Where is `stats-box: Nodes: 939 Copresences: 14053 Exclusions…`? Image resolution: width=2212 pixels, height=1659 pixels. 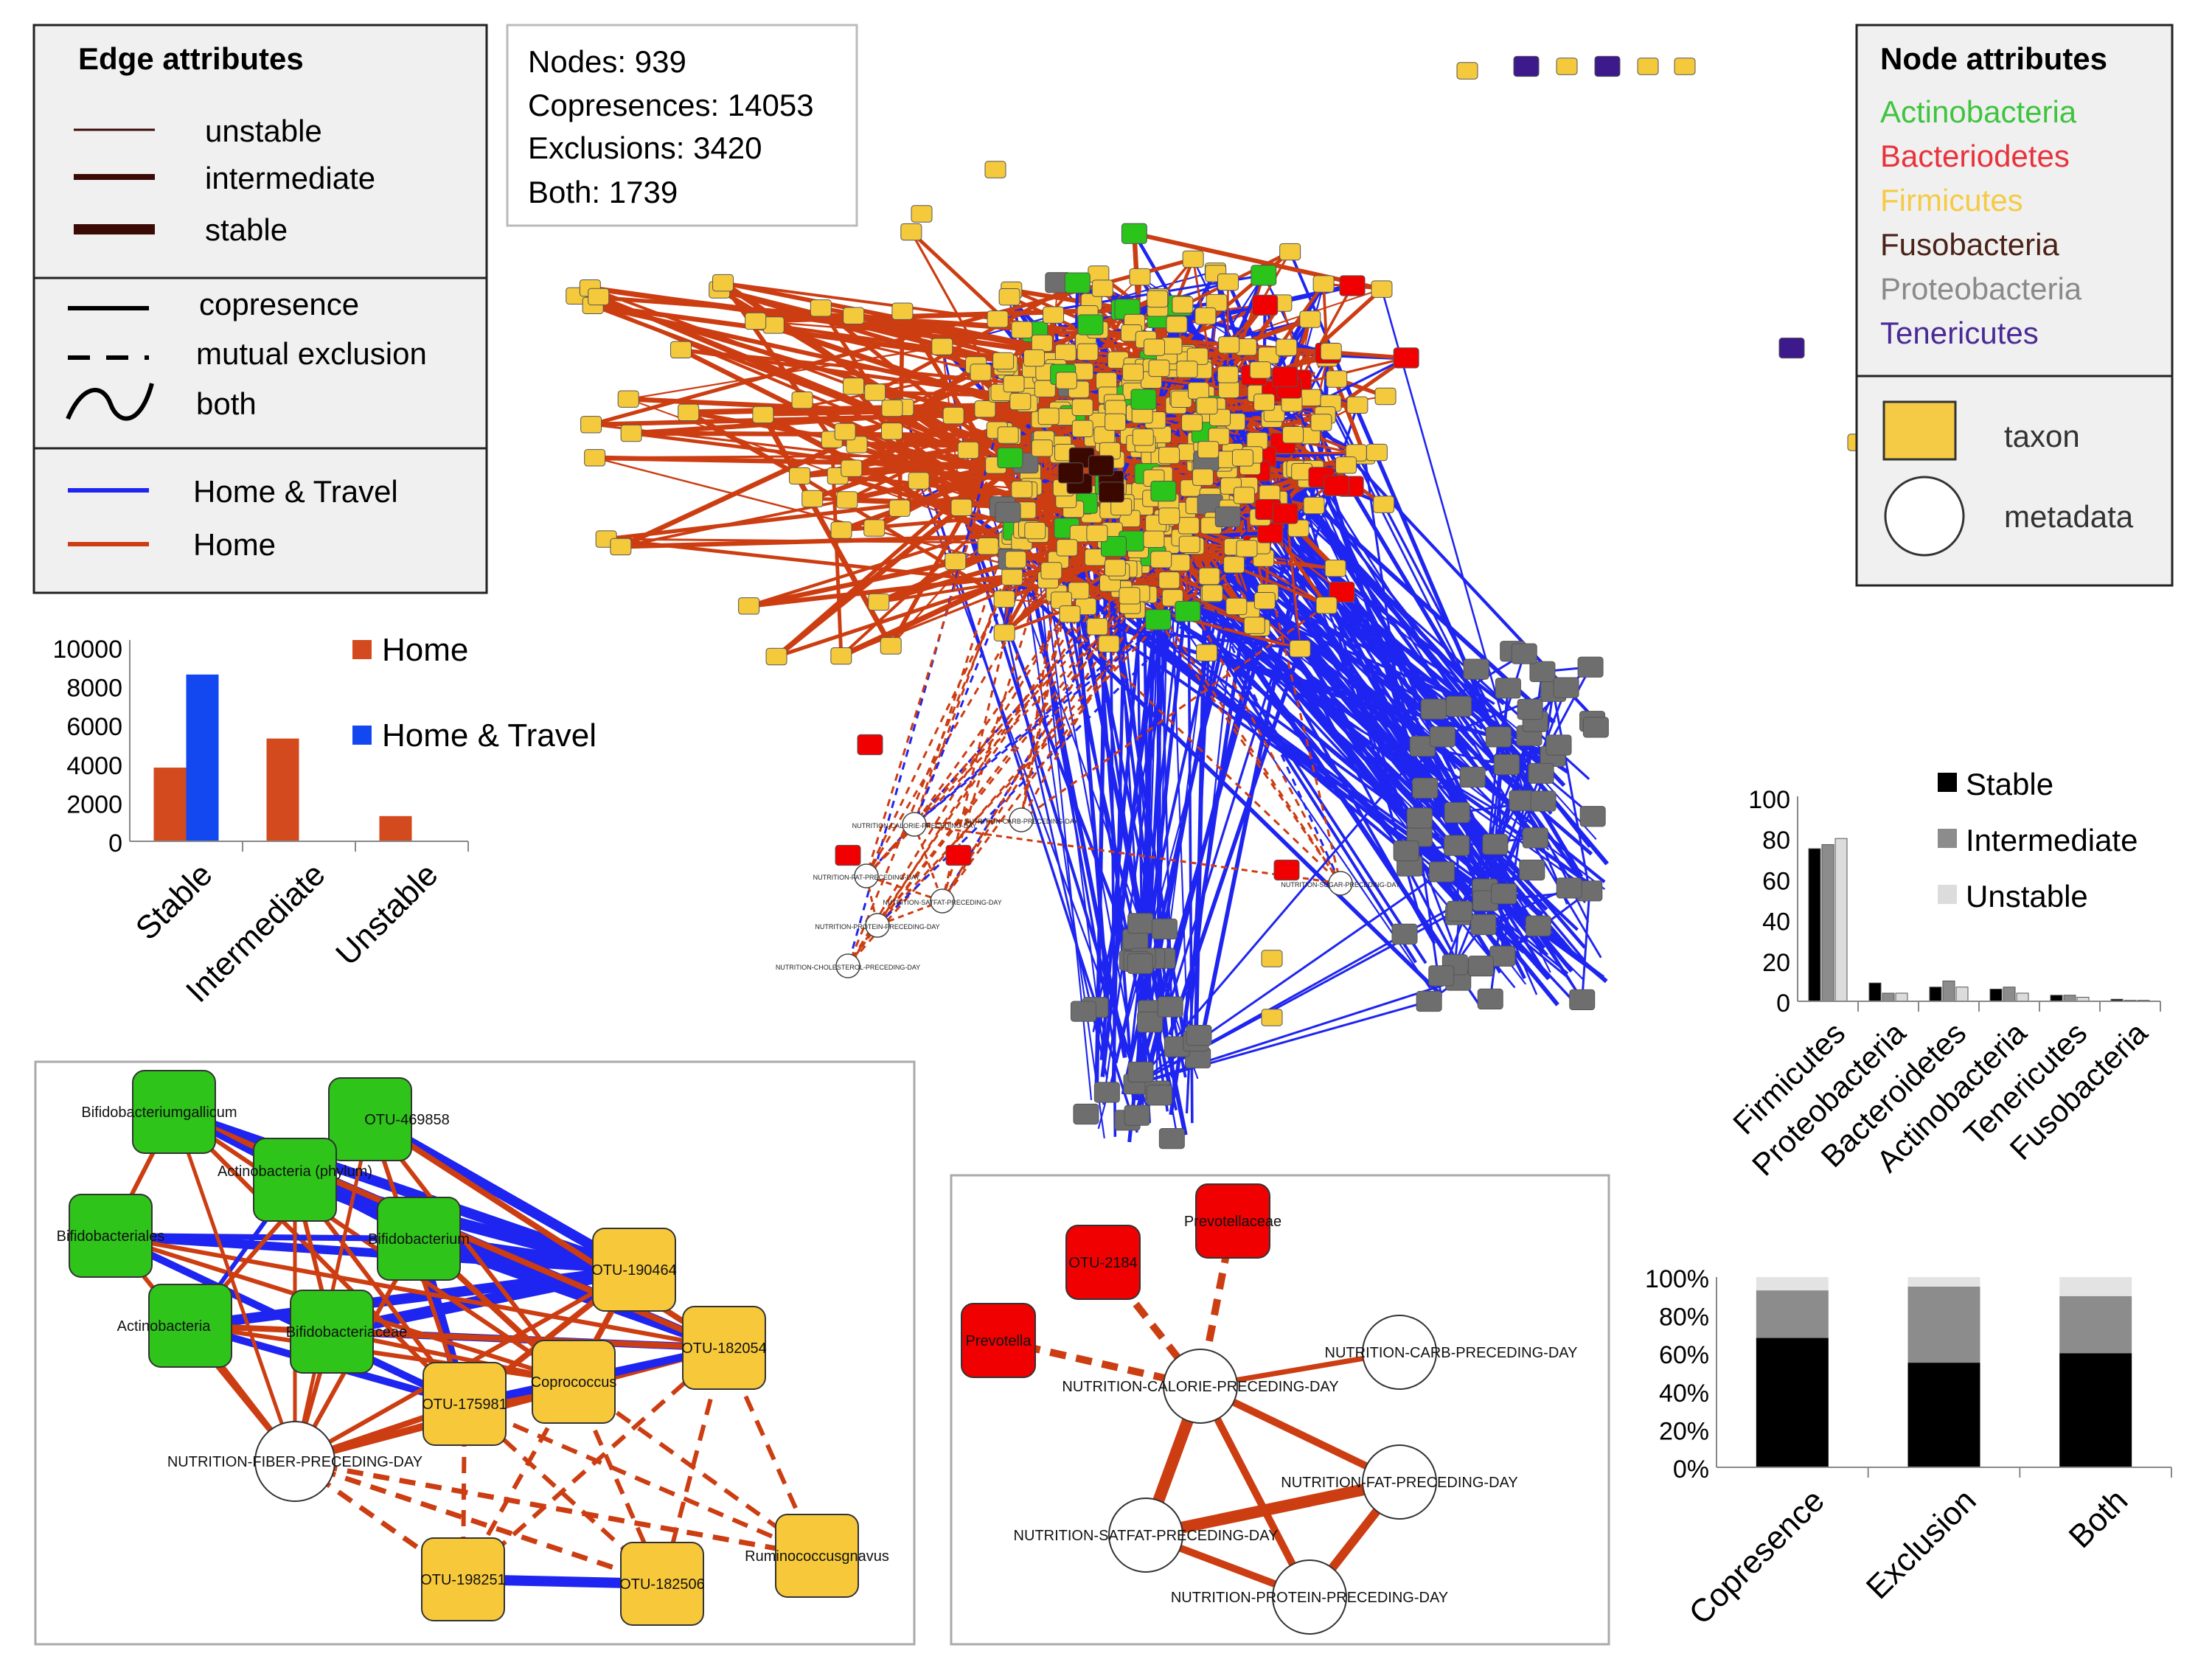
stats-box: Nodes: 939 Copresences: 14053 Exclusions… is located at coordinates (682, 125).